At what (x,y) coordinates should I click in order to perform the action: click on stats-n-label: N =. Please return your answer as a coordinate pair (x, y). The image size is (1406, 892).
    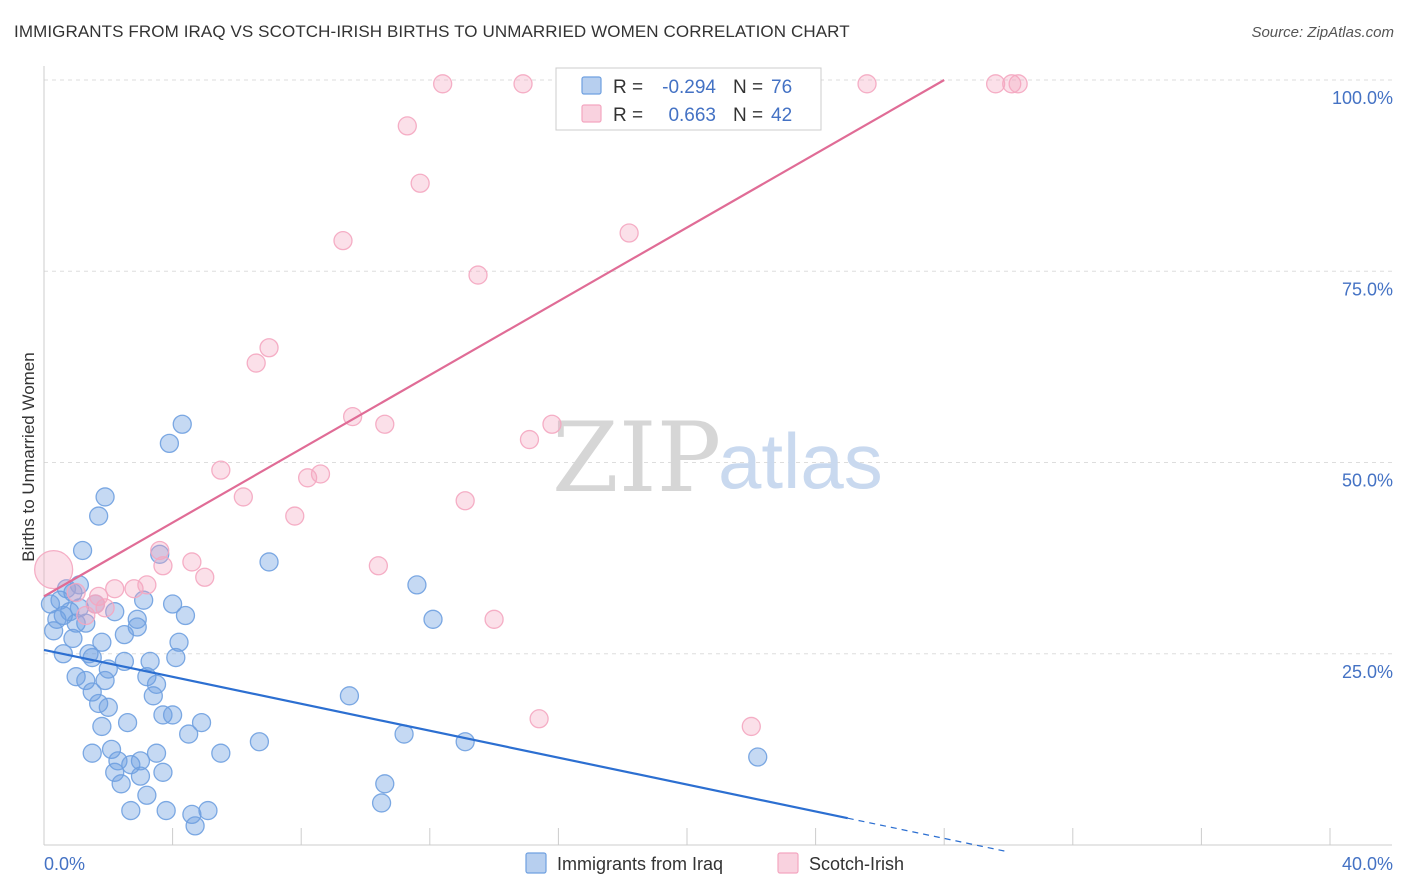
    Looking at the image, I should click on (748, 87).